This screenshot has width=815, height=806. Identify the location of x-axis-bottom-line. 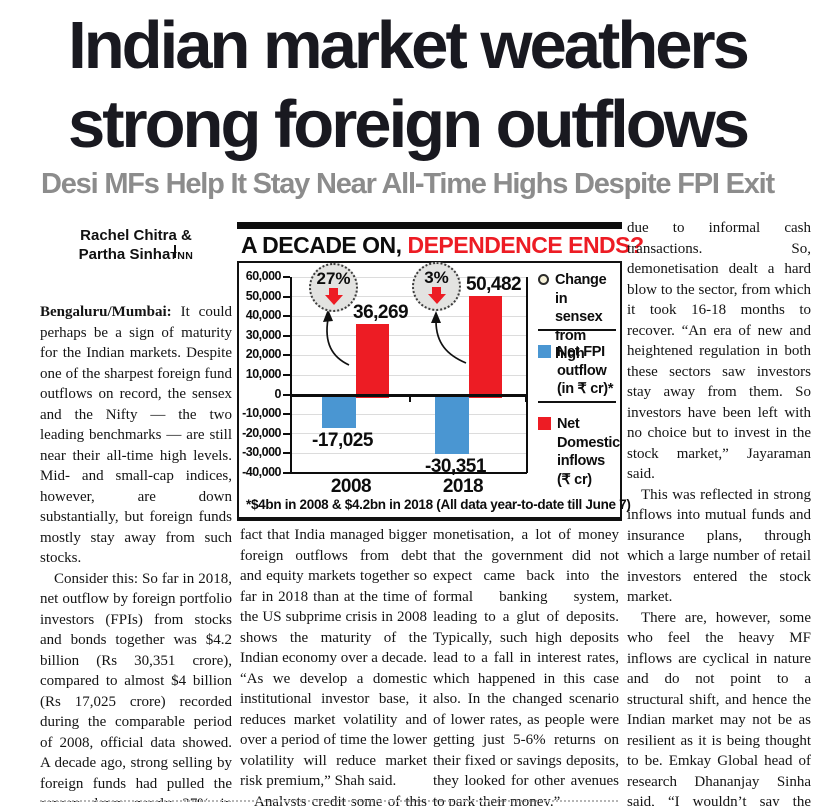
(408, 473).